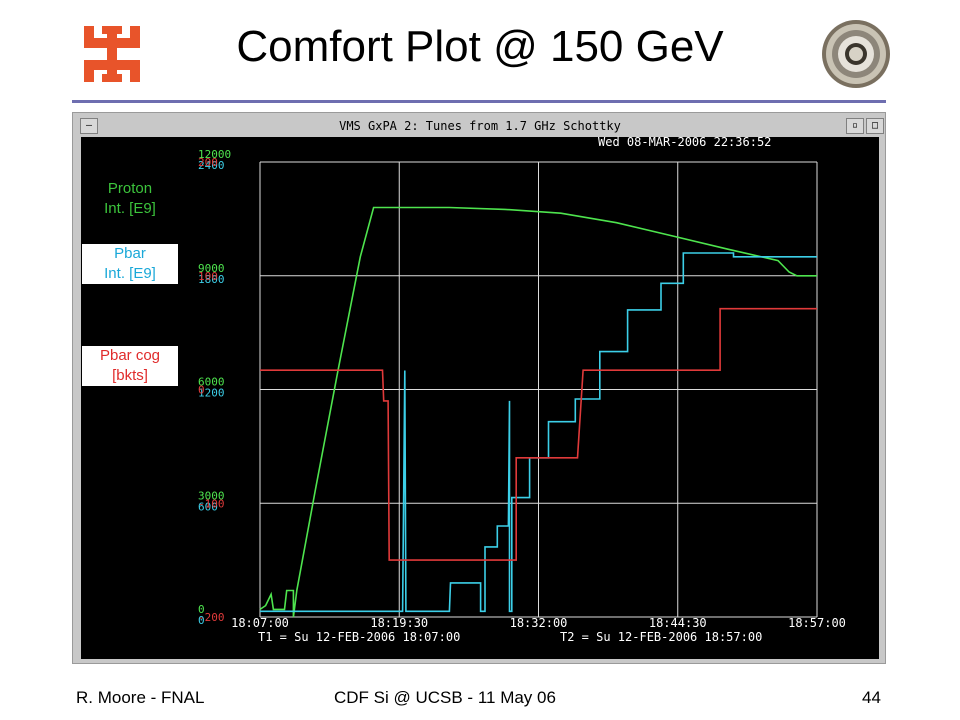 This screenshot has width=960, height=720. What do you see at coordinates (130, 264) in the screenshot?
I see `pbar-axis-label: Pbar Int. [E9]` at bounding box center [130, 264].